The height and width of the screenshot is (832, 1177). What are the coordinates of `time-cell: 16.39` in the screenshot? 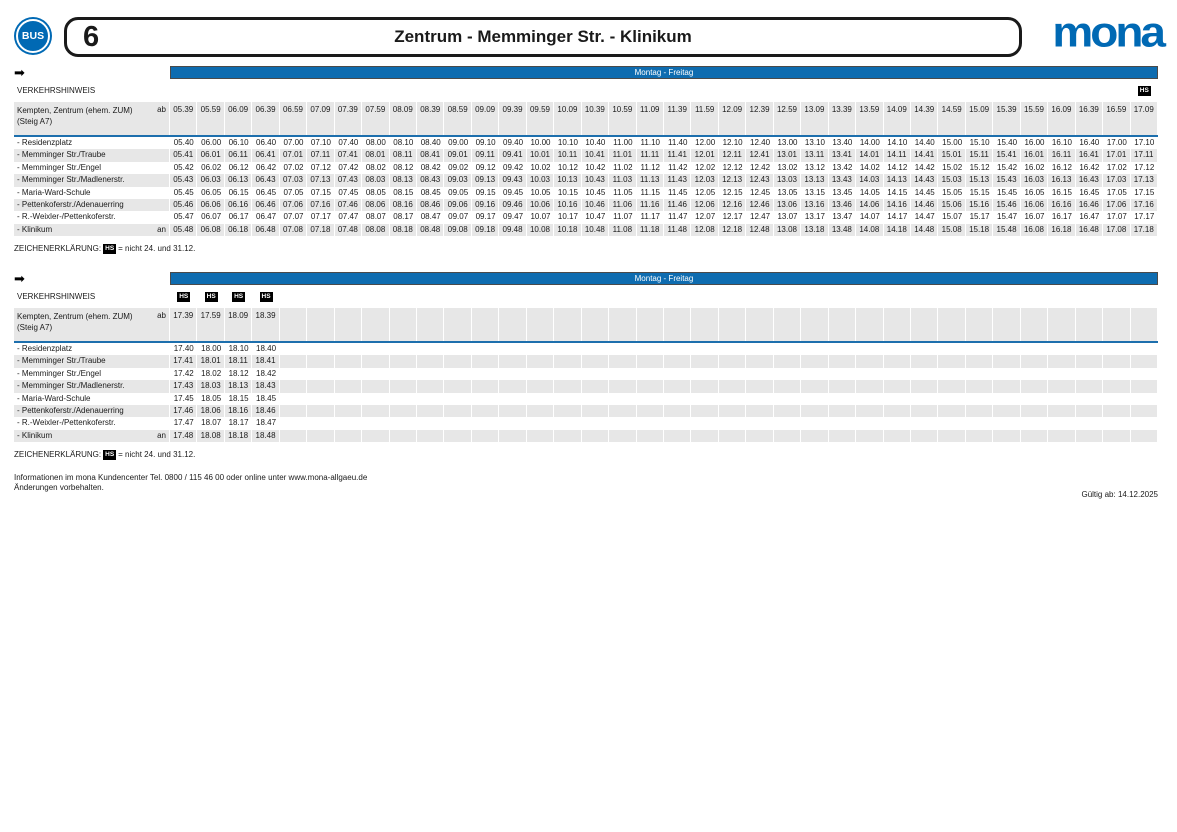 It's located at (1089, 118).